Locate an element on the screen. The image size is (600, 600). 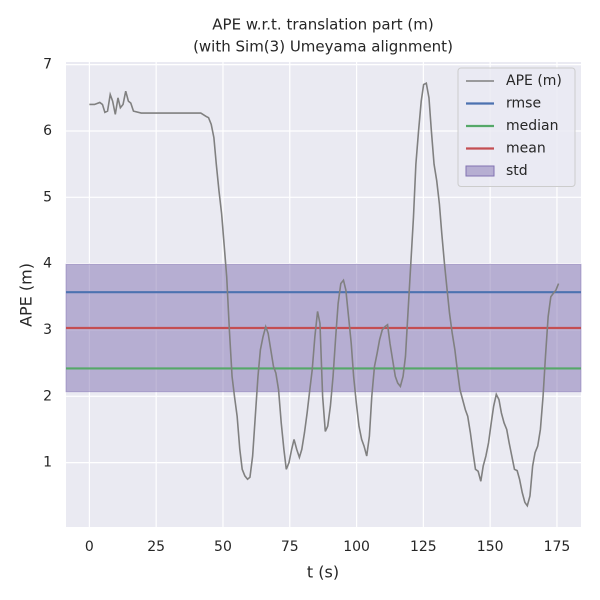
chart-title: APE w.r.t. translation part (m) is located at coordinates (322, 25).